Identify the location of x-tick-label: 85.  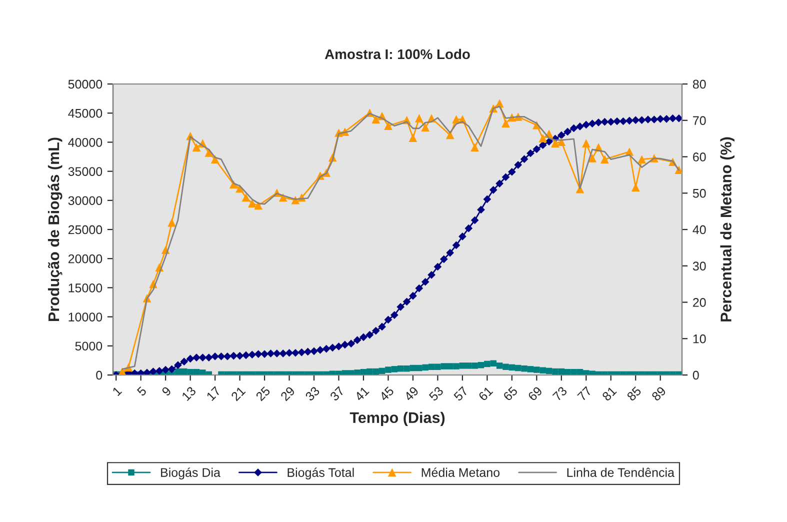
(634, 394).